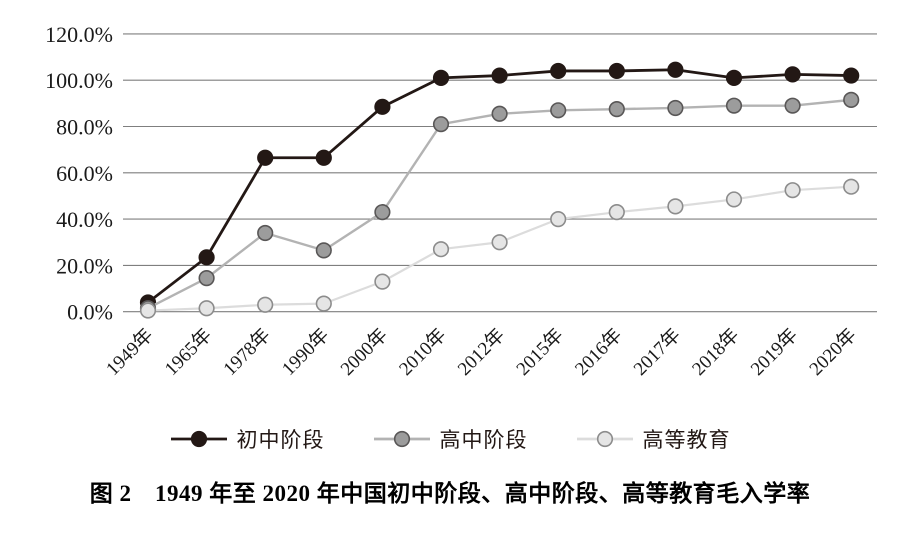 The width and height of the screenshot is (900, 539). I want to click on y-axis-tick-label: 100.0%, so click(79, 80).